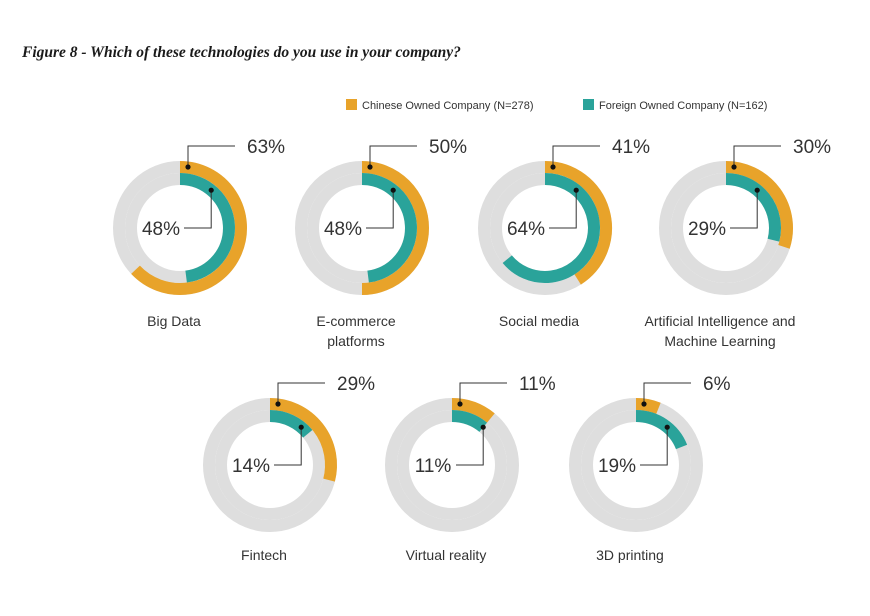 The image size is (870, 616). I want to click on category-label-line: Machine Learning, so click(719, 341).